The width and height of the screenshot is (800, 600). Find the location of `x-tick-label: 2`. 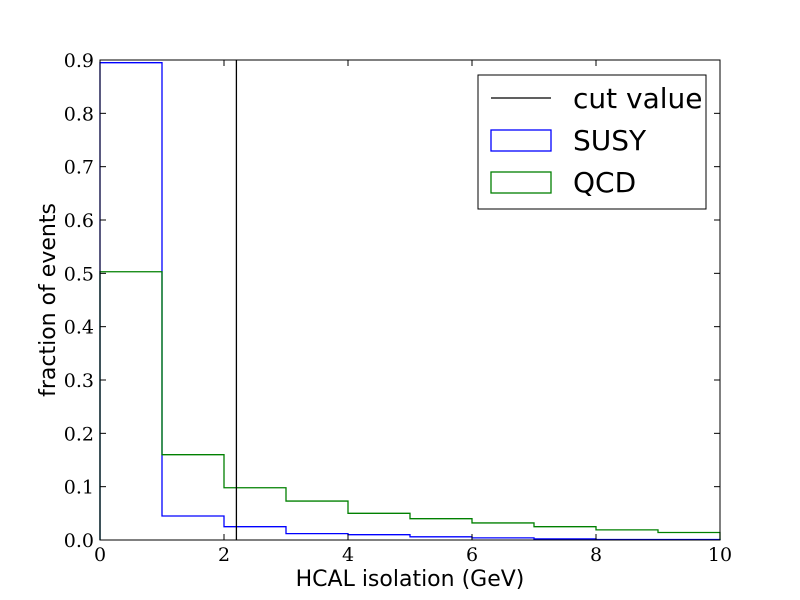

x-tick-label: 2 is located at coordinates (224, 555).